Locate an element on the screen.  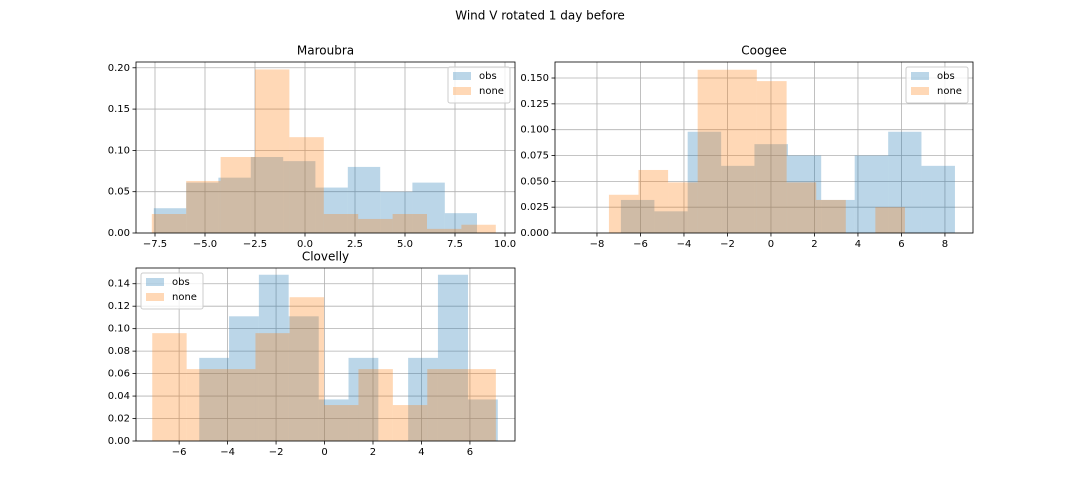
y-tick-label: 0.050 is located at coordinates (534, 181).